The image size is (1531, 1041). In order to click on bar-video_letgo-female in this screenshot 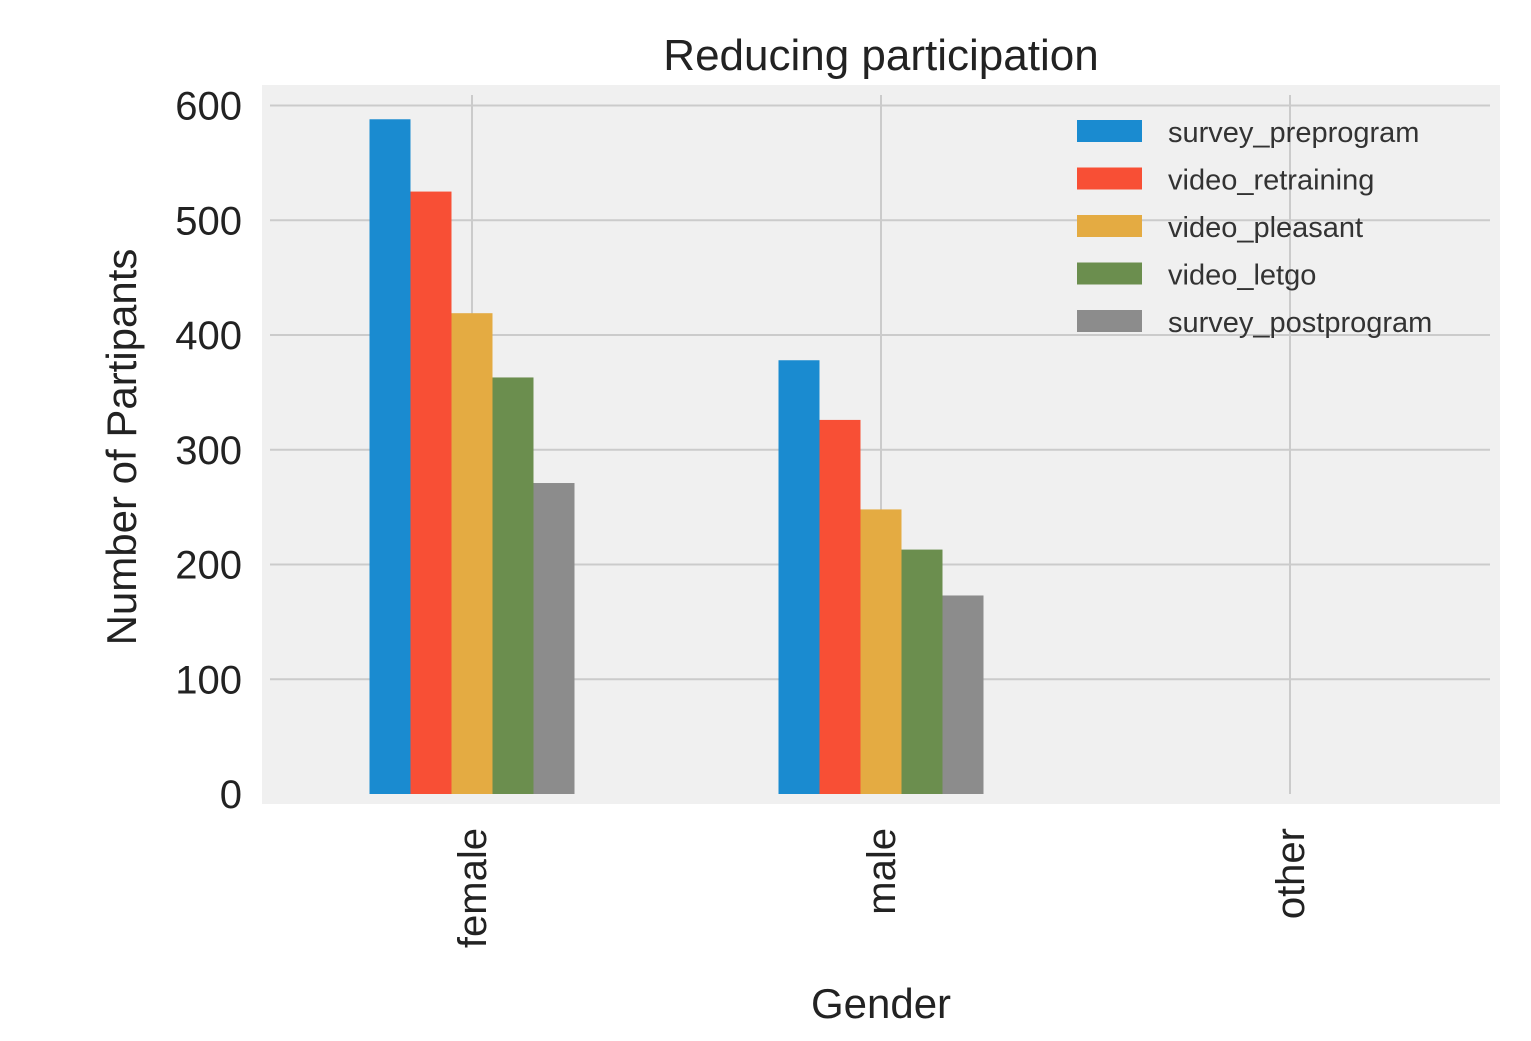, I will do `click(513, 585)`.